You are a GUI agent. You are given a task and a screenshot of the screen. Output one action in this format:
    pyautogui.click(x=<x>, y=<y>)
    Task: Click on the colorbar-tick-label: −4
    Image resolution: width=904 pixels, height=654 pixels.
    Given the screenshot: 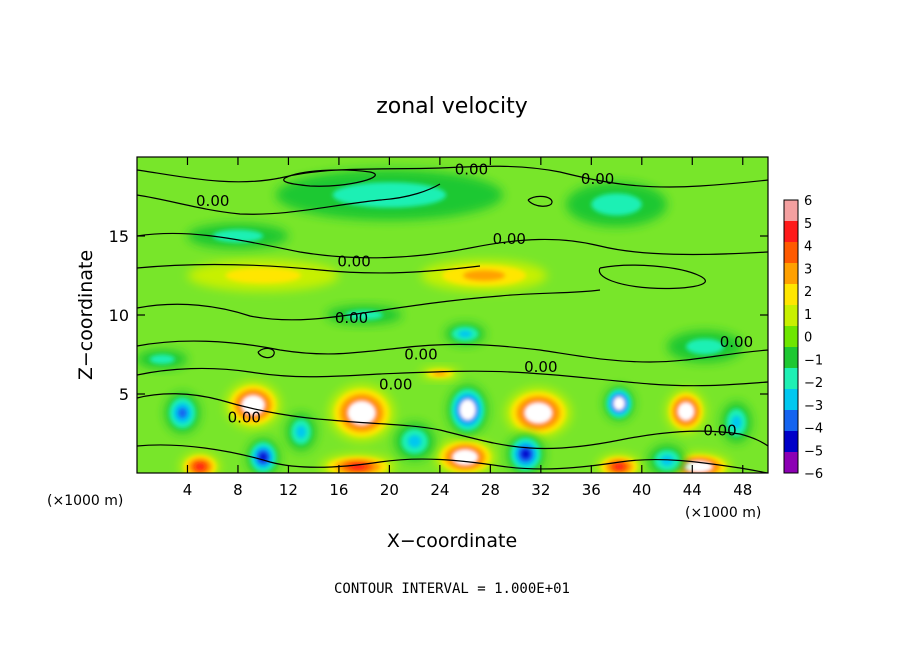 What is the action you would take?
    pyautogui.click(x=813, y=429)
    